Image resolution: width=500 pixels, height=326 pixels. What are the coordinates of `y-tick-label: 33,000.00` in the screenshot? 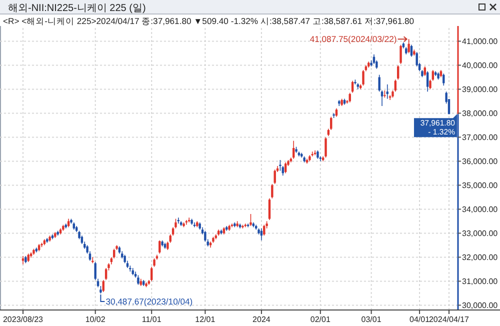 It's located at (480, 233).